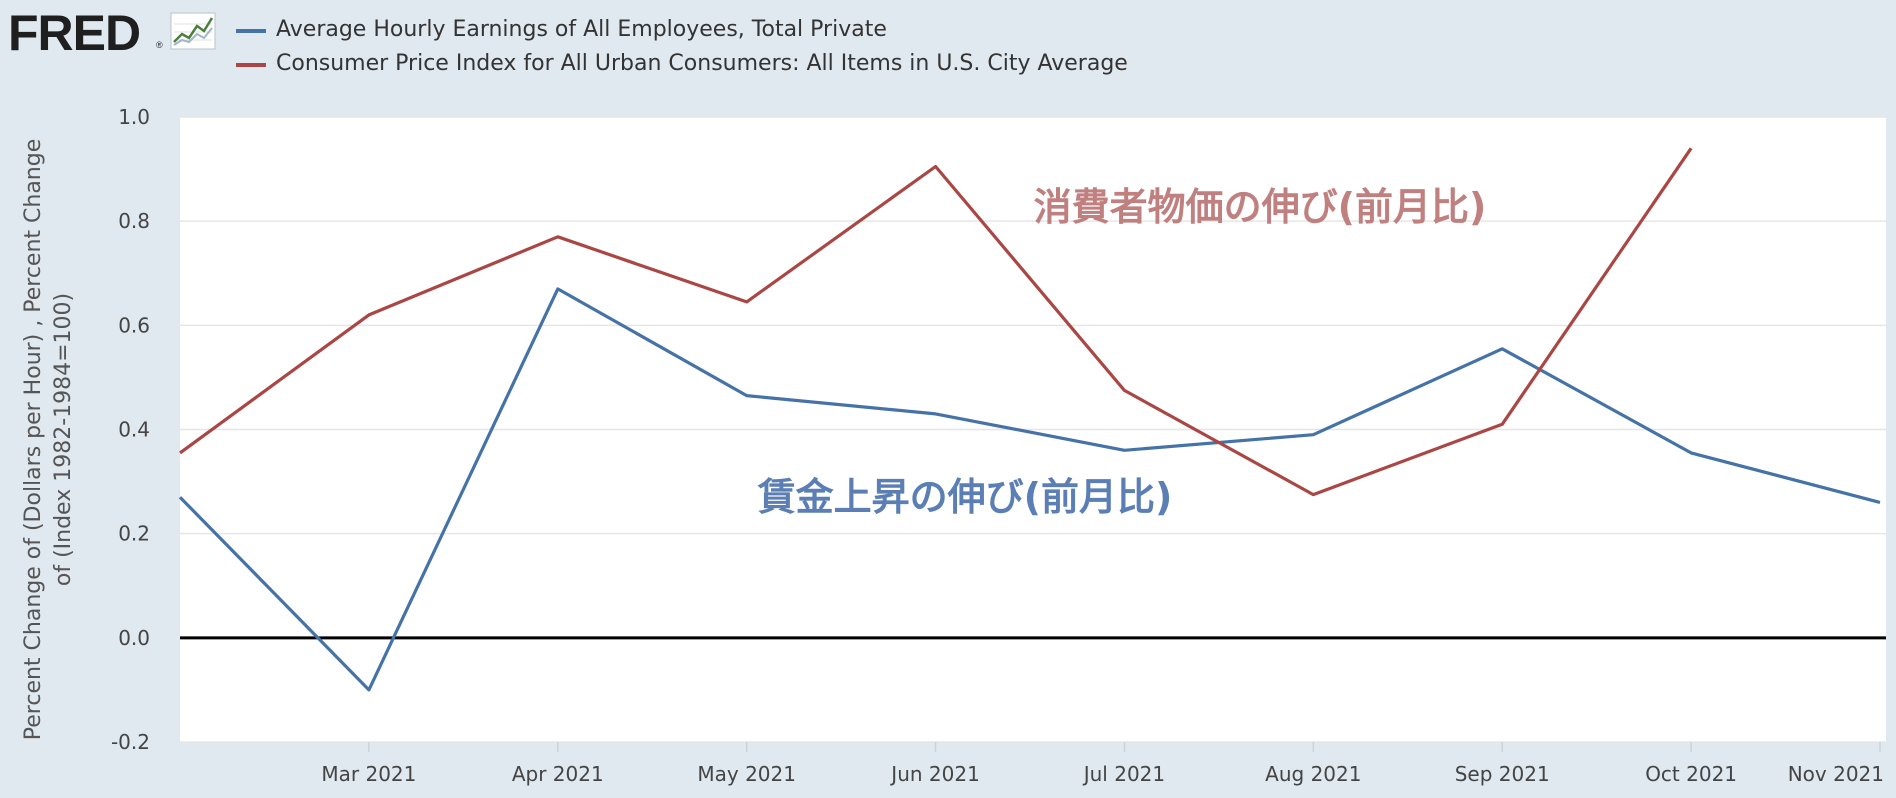 This screenshot has width=1896, height=798. Describe the element at coordinates (1260, 207) in the screenshot. I see `annotation-label-0: 消費者物価の伸び(前月比)` at that location.